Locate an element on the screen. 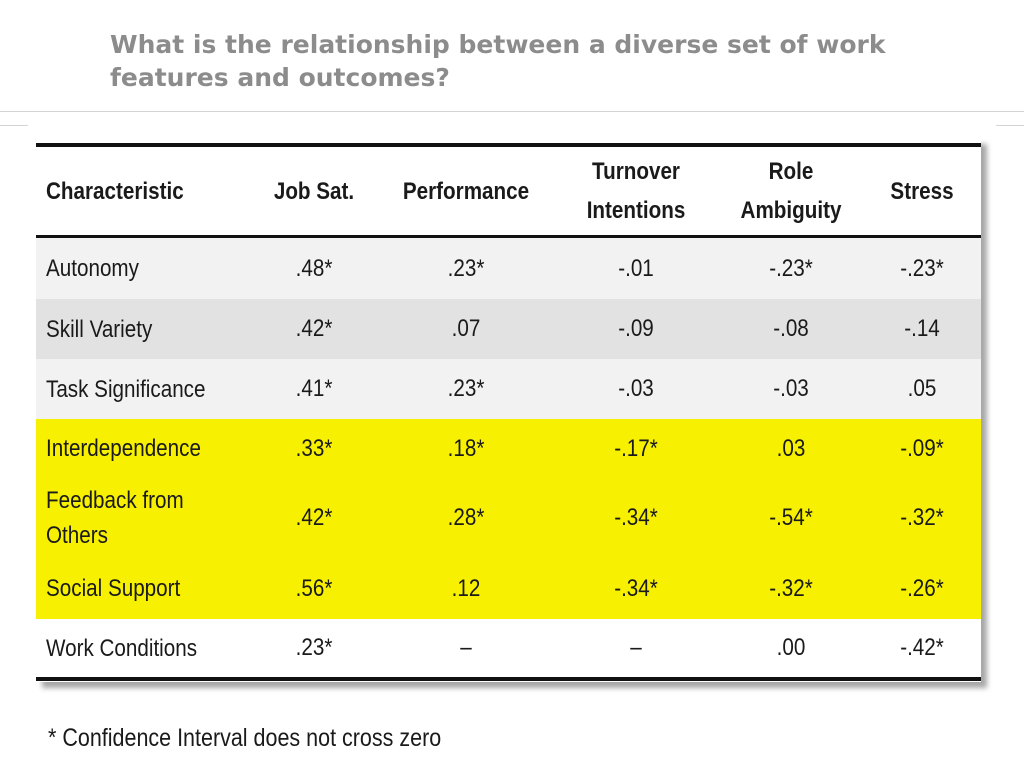 The width and height of the screenshot is (1024, 768). row-label: Autonomy is located at coordinates (92, 268).